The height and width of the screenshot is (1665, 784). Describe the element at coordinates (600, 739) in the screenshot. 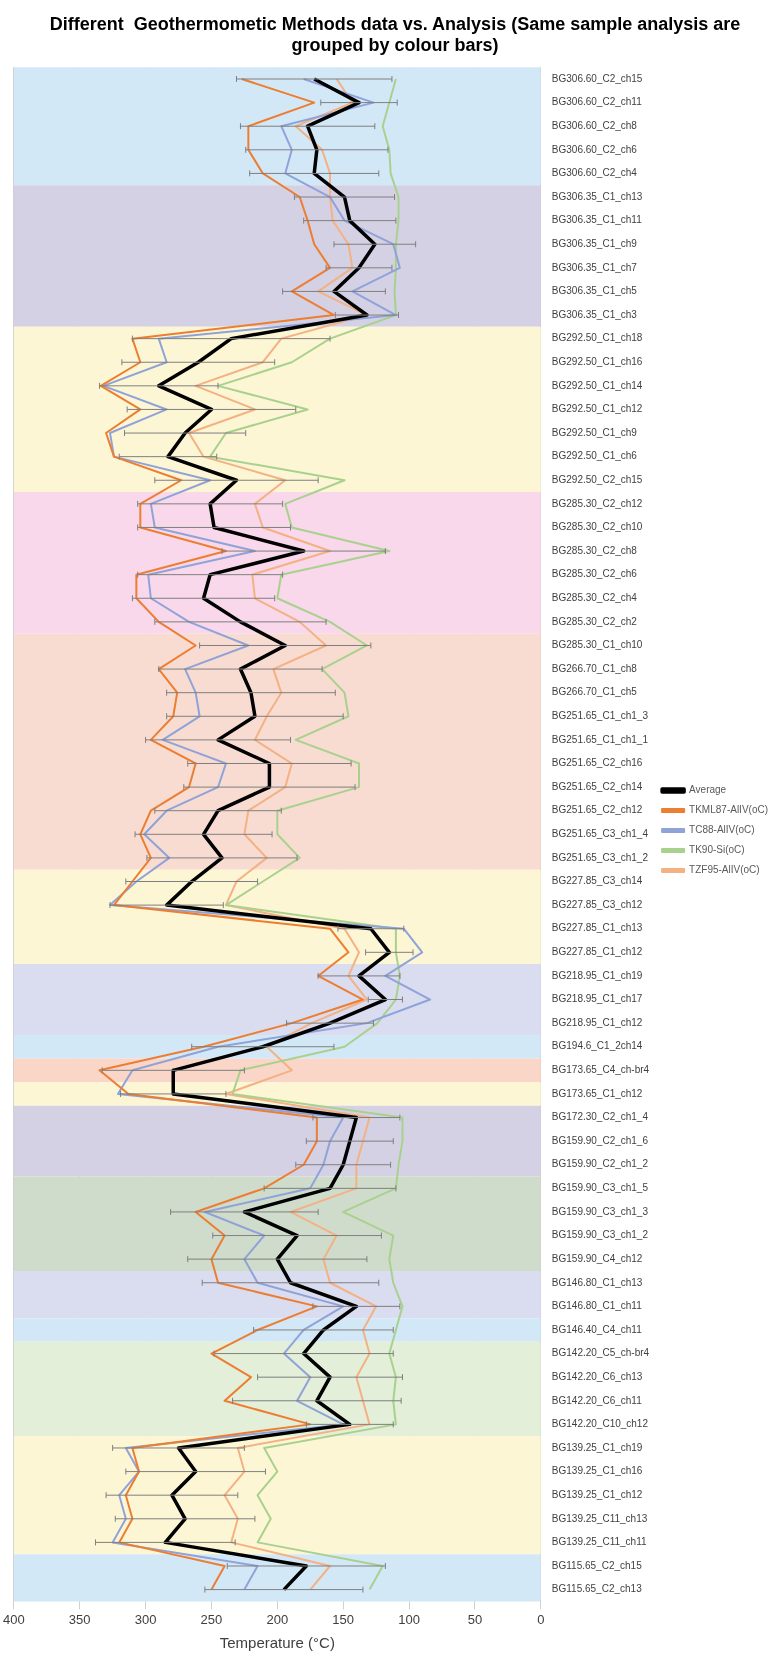

I see `y-tick-label: BG251.65_C1_ch1_1` at that location.